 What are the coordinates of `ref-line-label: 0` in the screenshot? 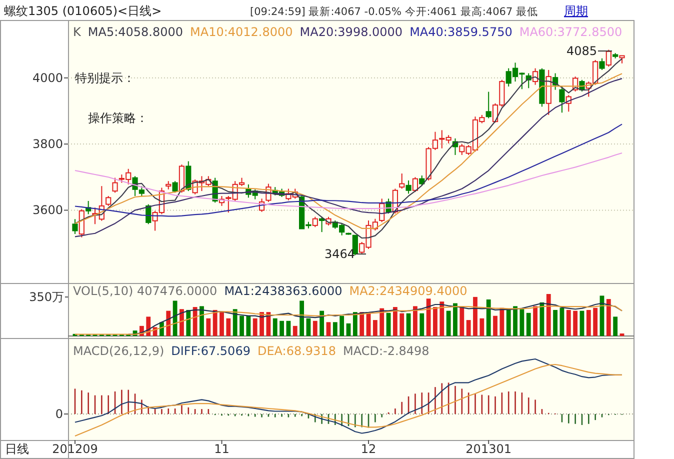 It's located at (59, 414).